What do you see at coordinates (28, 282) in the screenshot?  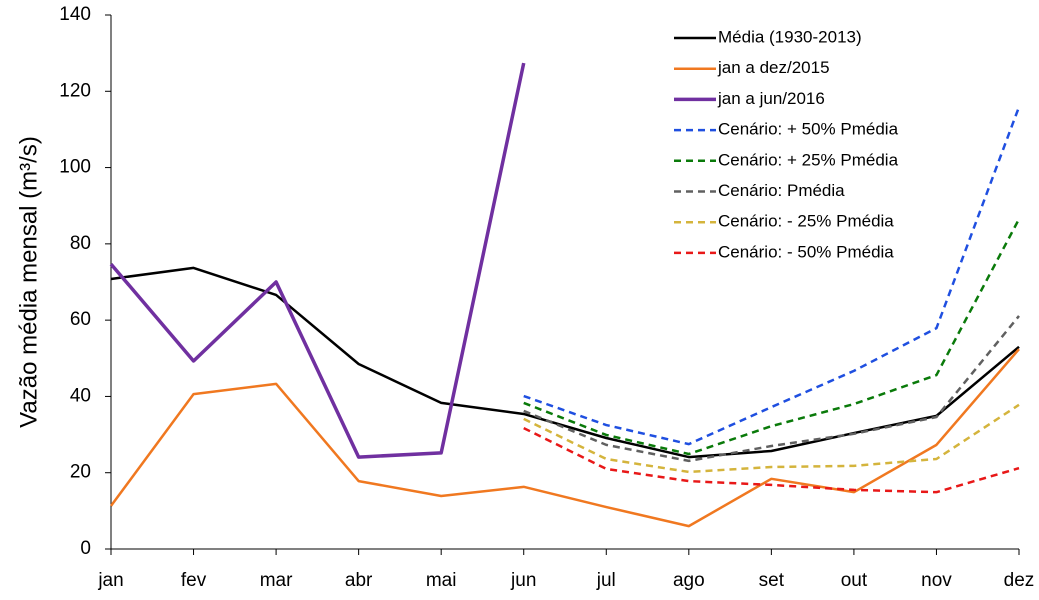 I see `y-axis-label: Vazão média mensal (m³/s)` at bounding box center [28, 282].